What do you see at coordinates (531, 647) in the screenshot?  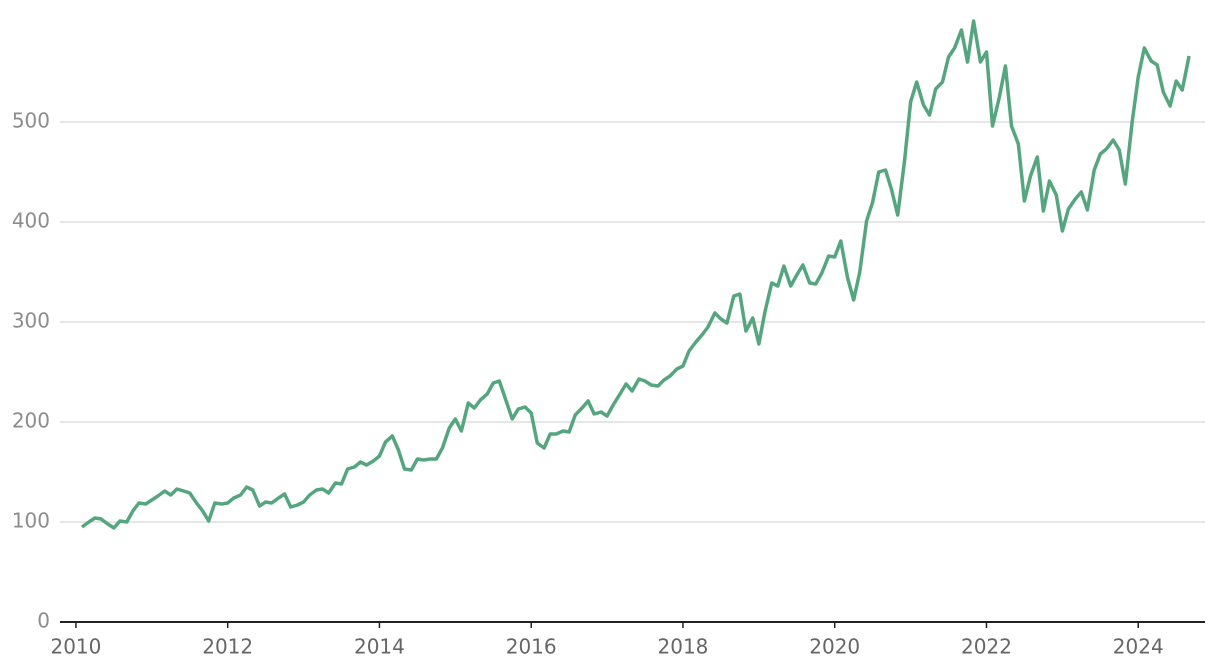 I see `x-tick-label: 2016` at bounding box center [531, 647].